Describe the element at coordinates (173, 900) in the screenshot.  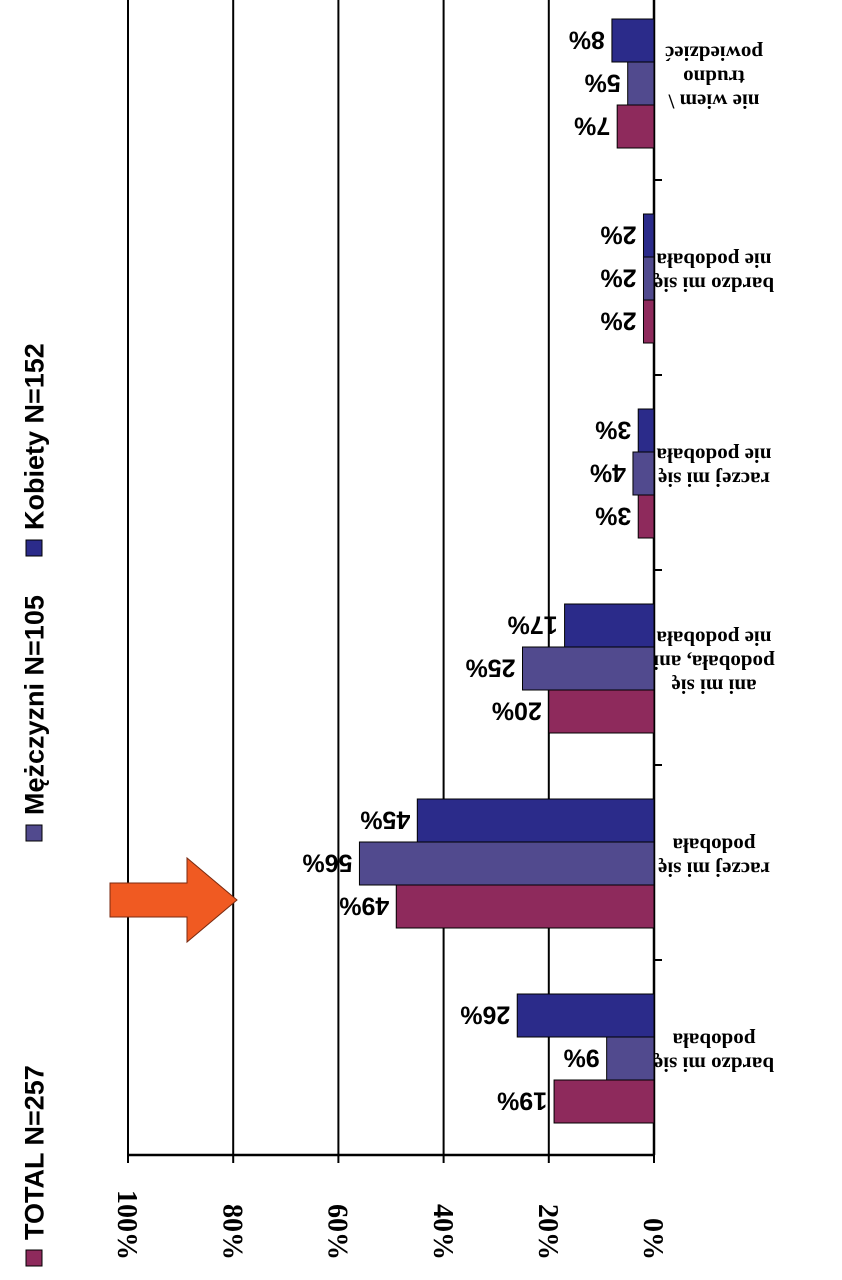
I see `arrow-annotation` at that location.